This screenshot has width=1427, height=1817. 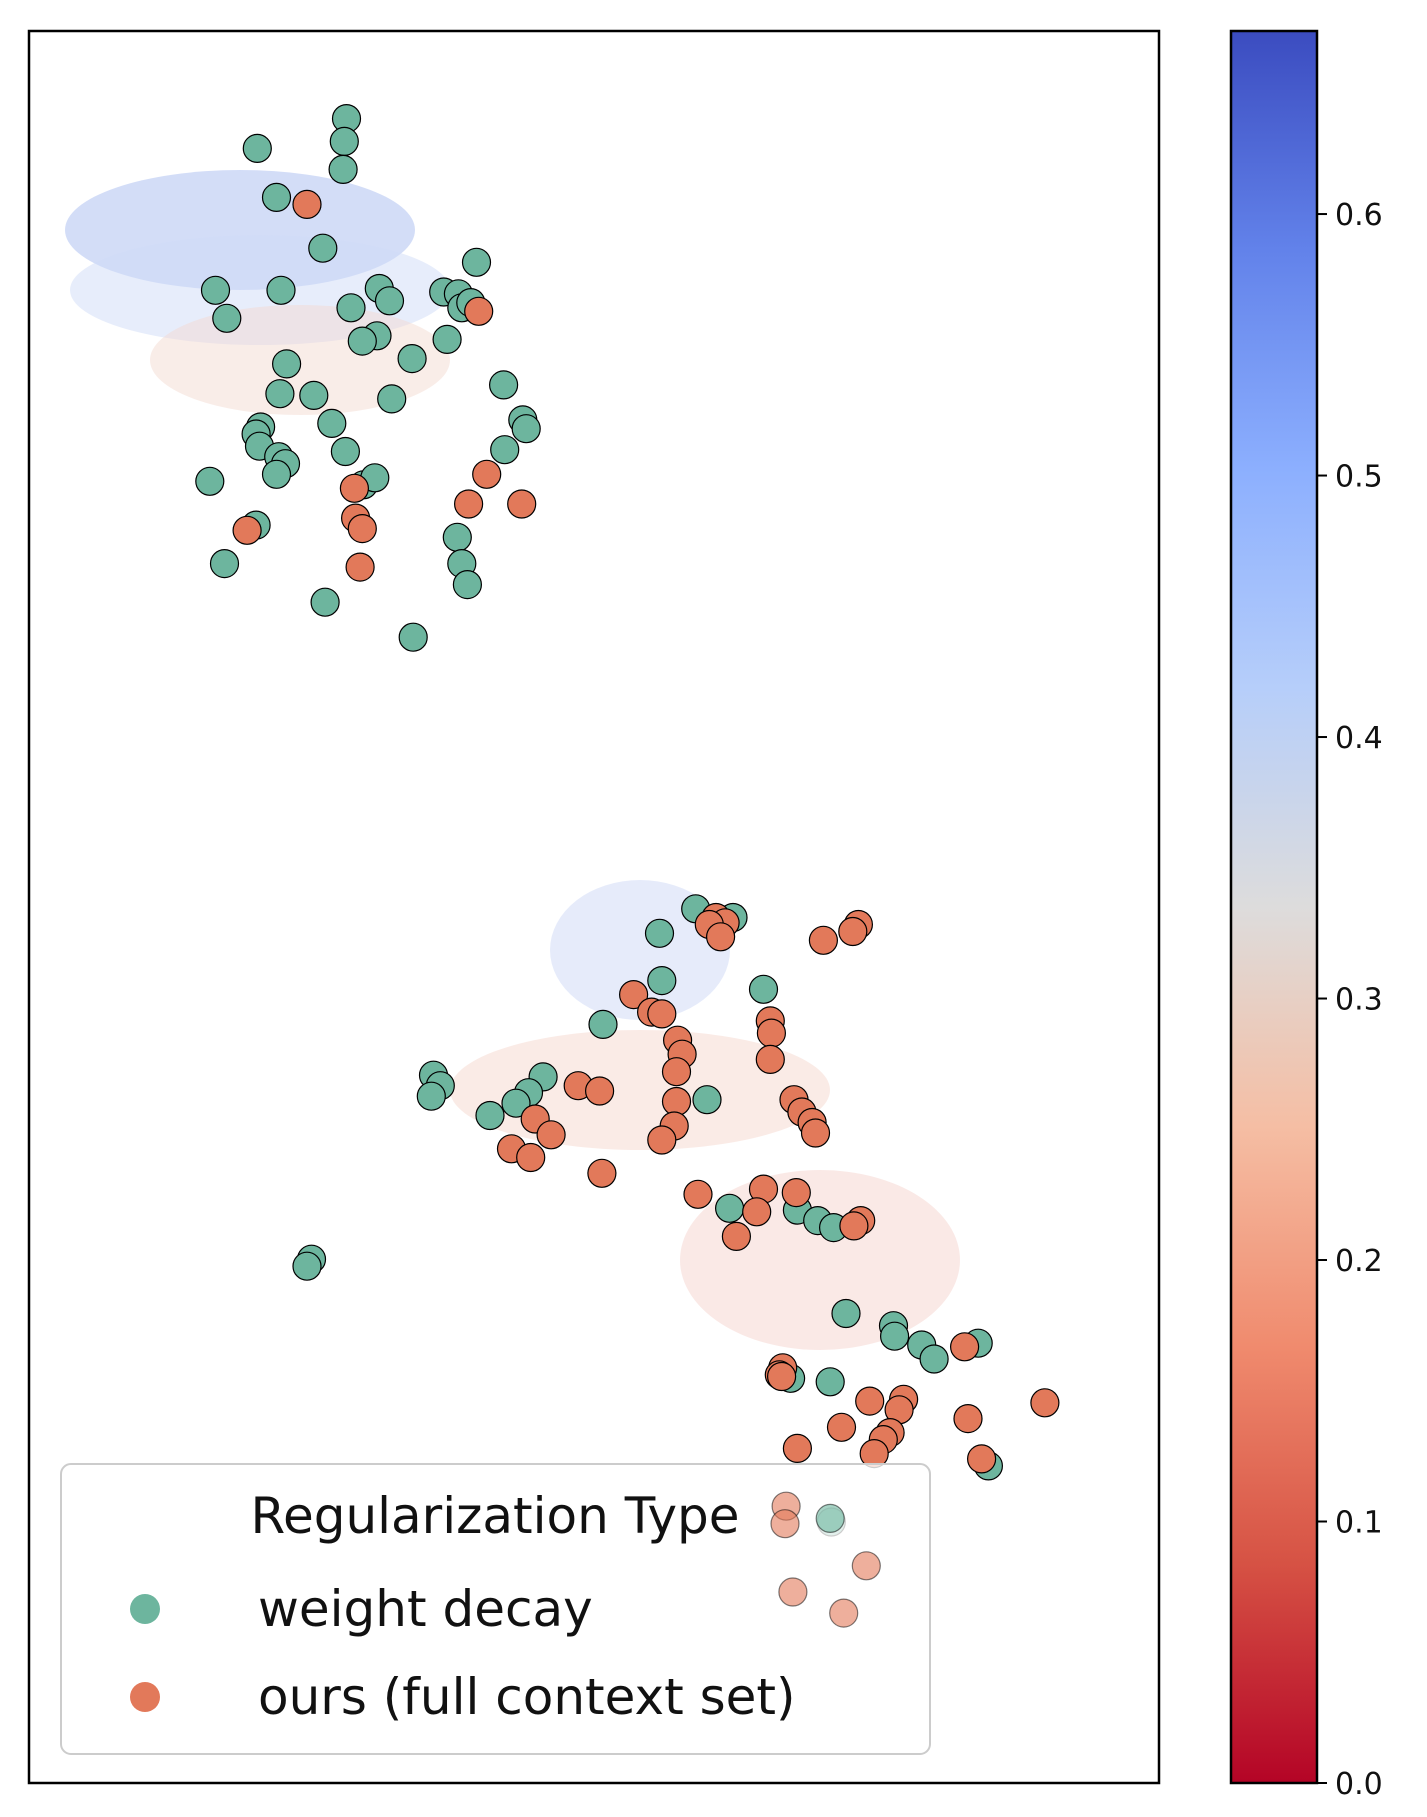 What do you see at coordinates (1359, 738) in the screenshot?
I see `colorbar-tick-label: 0.4` at bounding box center [1359, 738].